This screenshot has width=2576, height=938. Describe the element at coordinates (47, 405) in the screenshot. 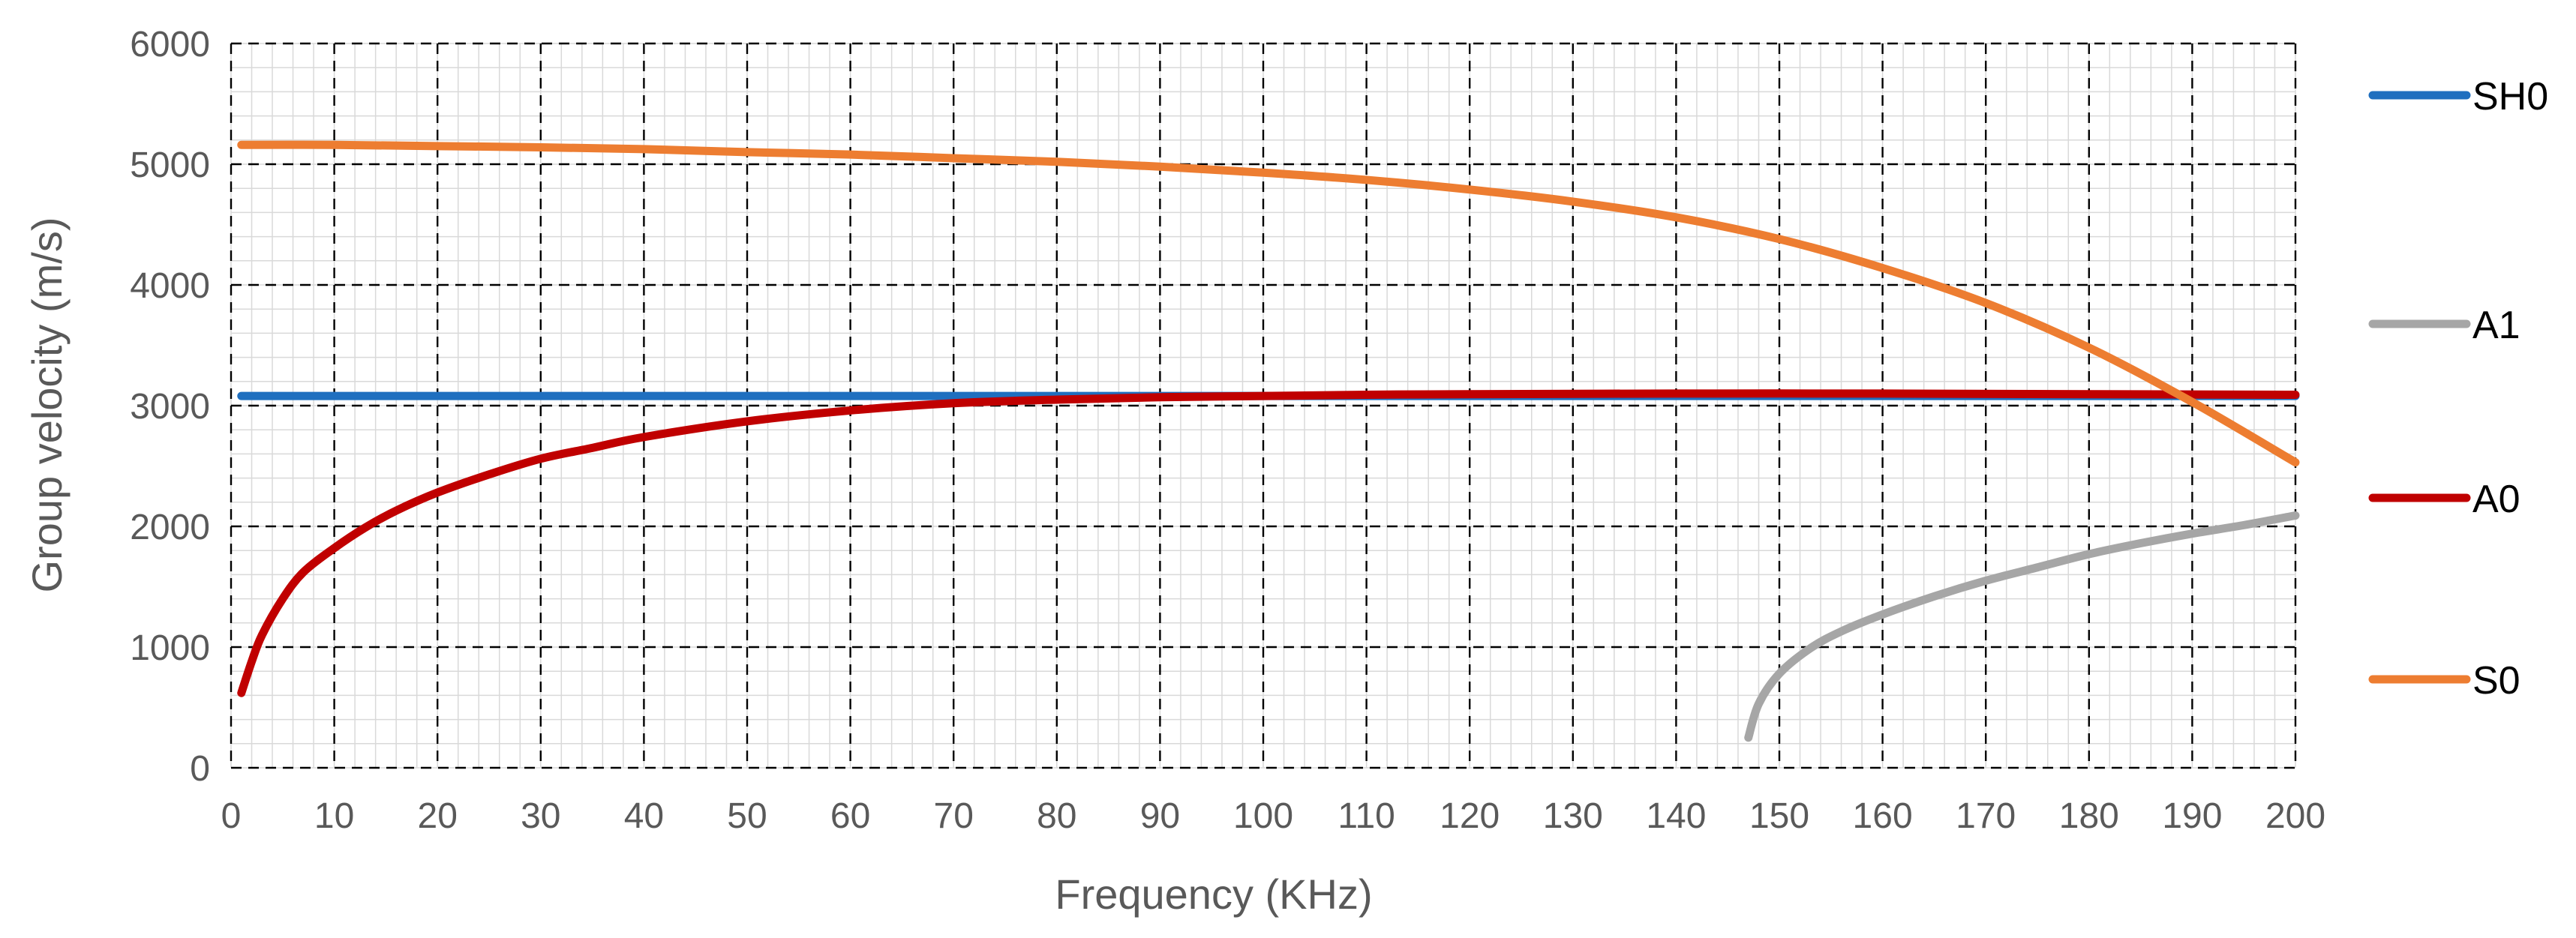

I see `y-axis-title: Group velocity (m/s)` at that location.